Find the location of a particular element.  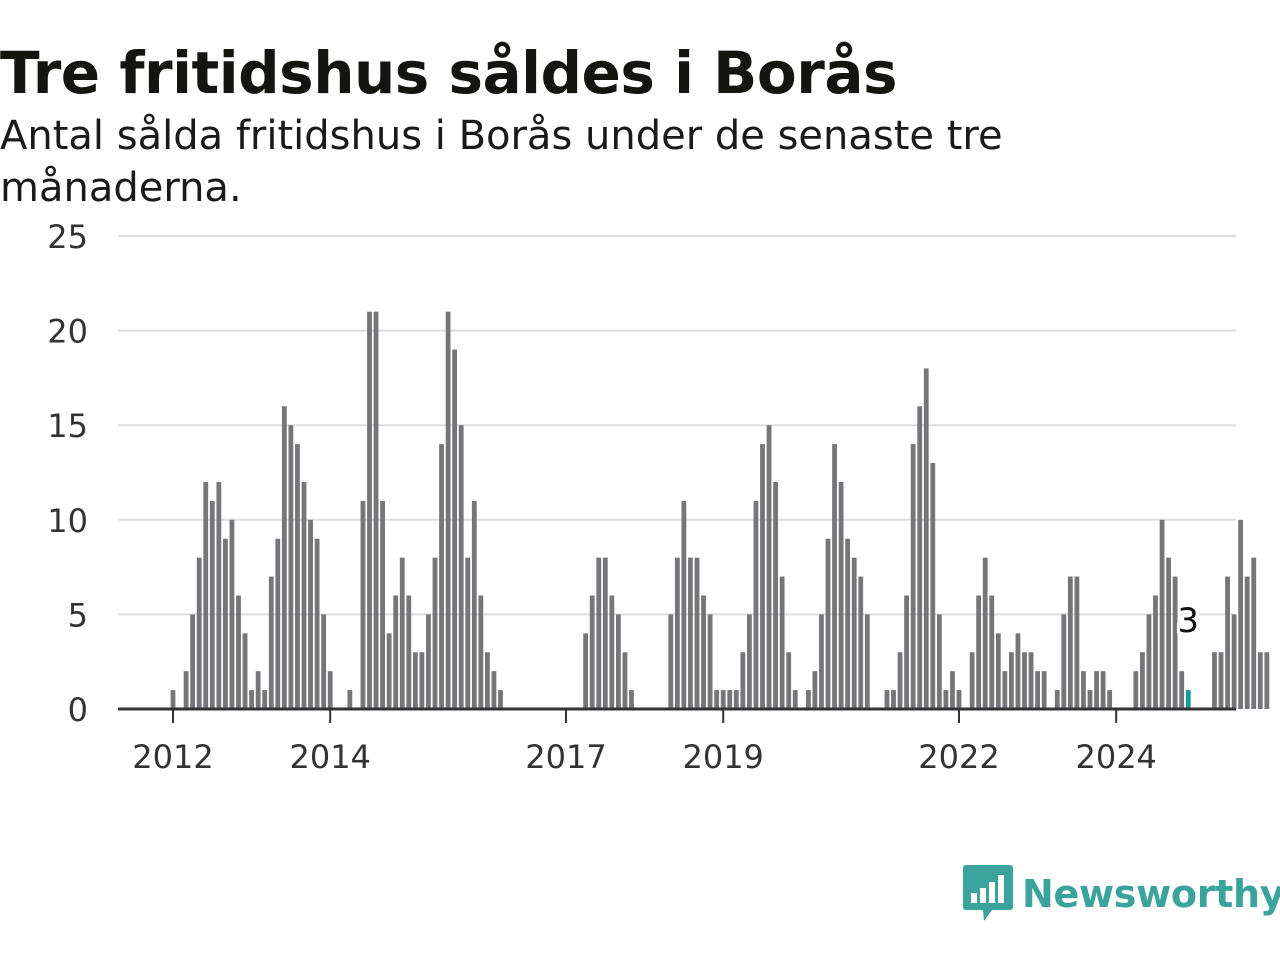

y-tick-label: 20 is located at coordinates (67, 332).